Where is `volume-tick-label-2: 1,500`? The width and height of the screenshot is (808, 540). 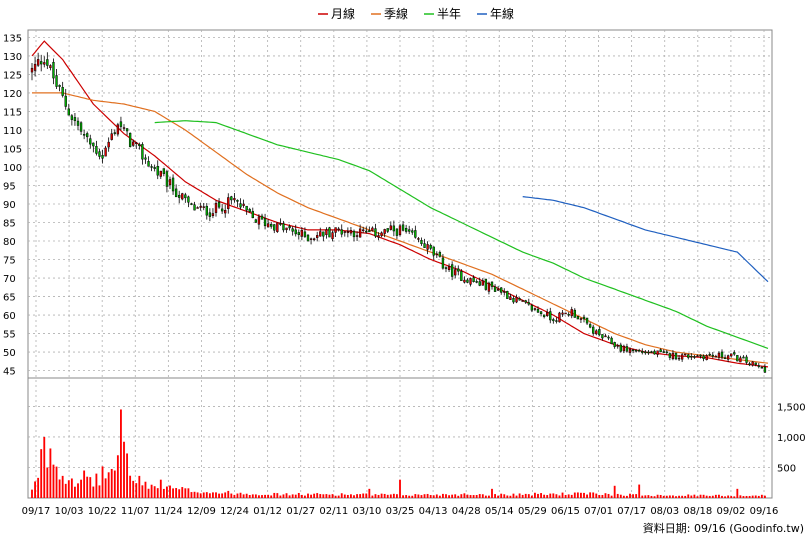 volume-tick-label-2: 1,500 is located at coordinates (791, 407).